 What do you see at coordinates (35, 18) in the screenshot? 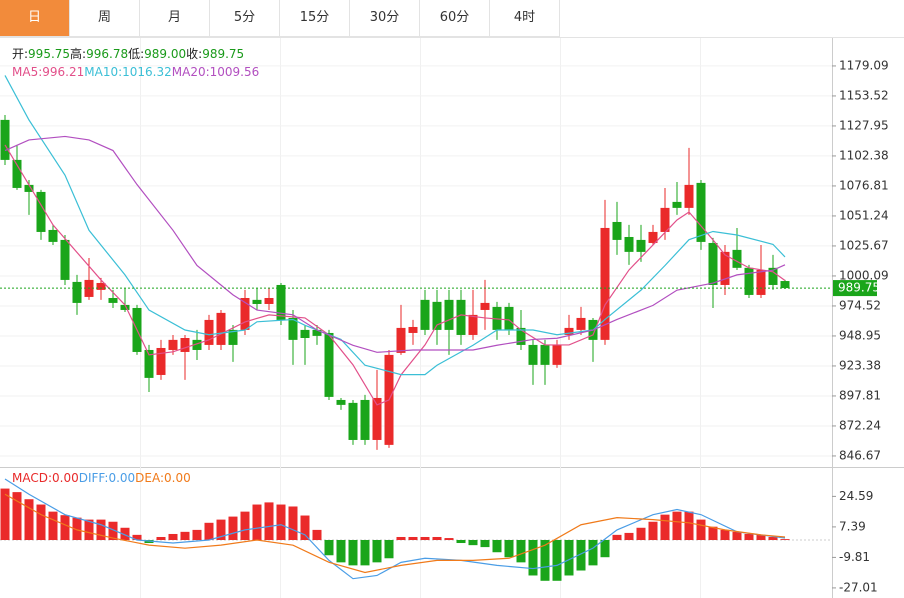
I see `period-tab: 日` at bounding box center [35, 18].